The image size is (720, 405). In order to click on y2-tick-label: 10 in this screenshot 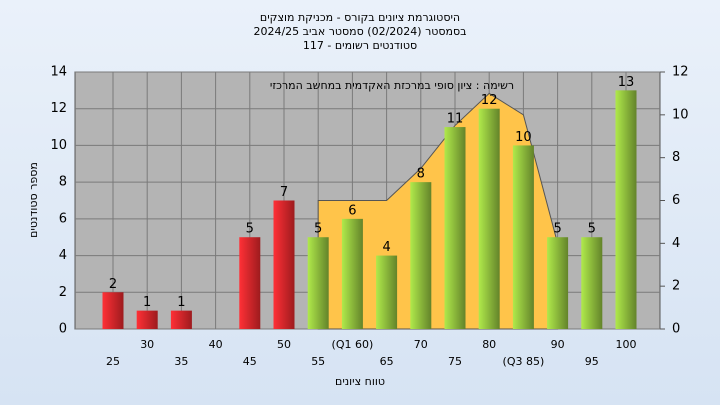, I will do `click(680, 114)`.